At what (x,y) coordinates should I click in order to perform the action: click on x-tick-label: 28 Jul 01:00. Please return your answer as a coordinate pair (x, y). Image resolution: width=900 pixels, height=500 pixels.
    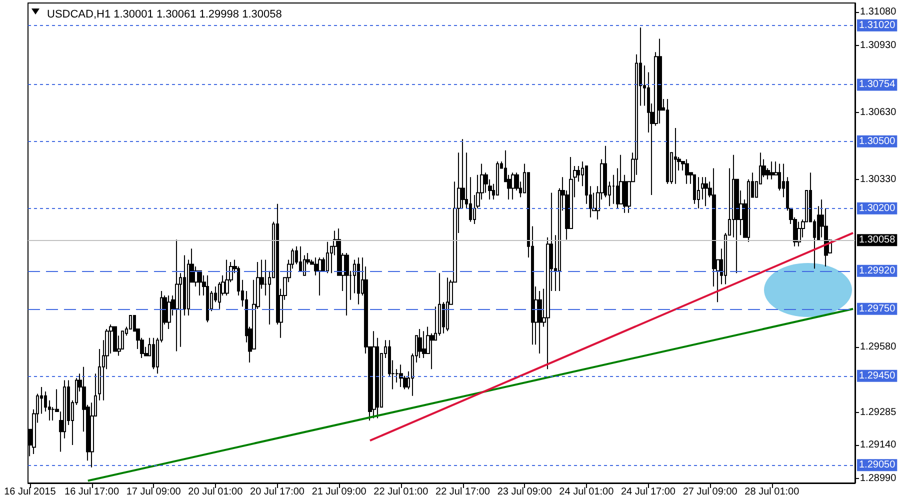
    Looking at the image, I should click on (772, 492).